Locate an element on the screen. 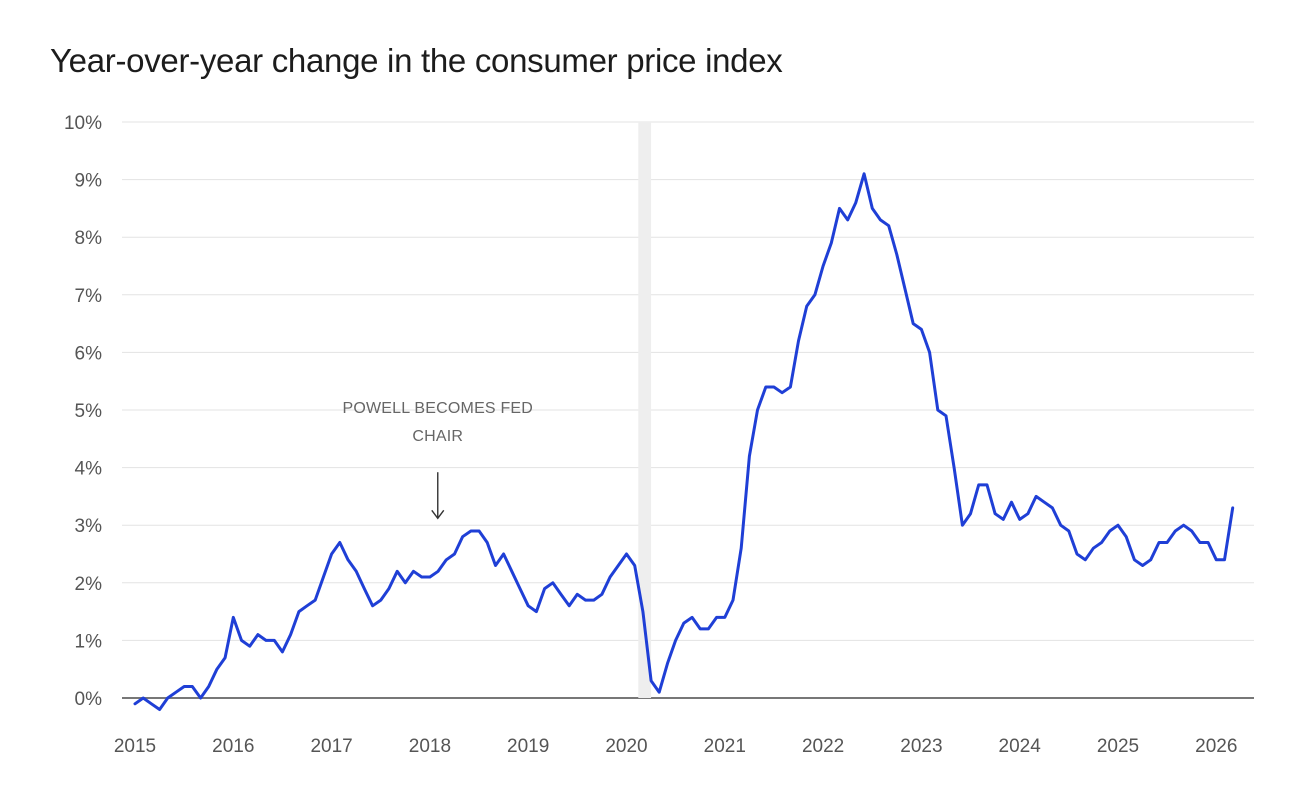  y-tick-label: 6% is located at coordinates (89, 353).